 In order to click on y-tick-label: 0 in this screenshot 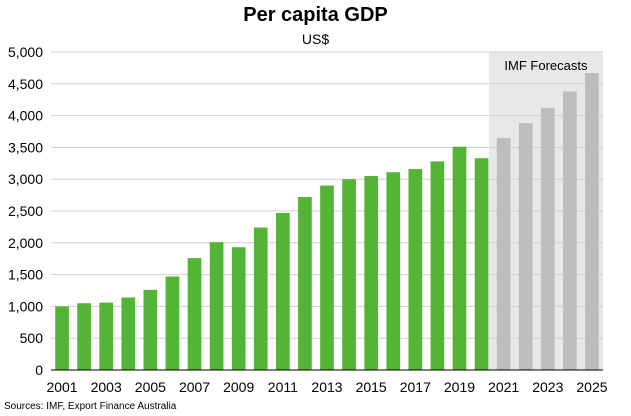, I will do `click(39, 370)`.